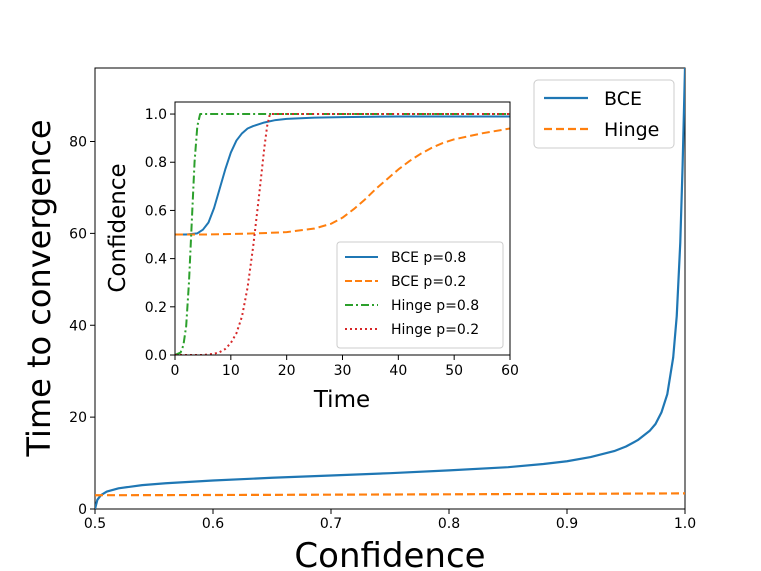 The image size is (761, 571). What do you see at coordinates (156, 260) in the screenshot?
I see `inset-content-y-tick-label: 0.4` at bounding box center [156, 260].